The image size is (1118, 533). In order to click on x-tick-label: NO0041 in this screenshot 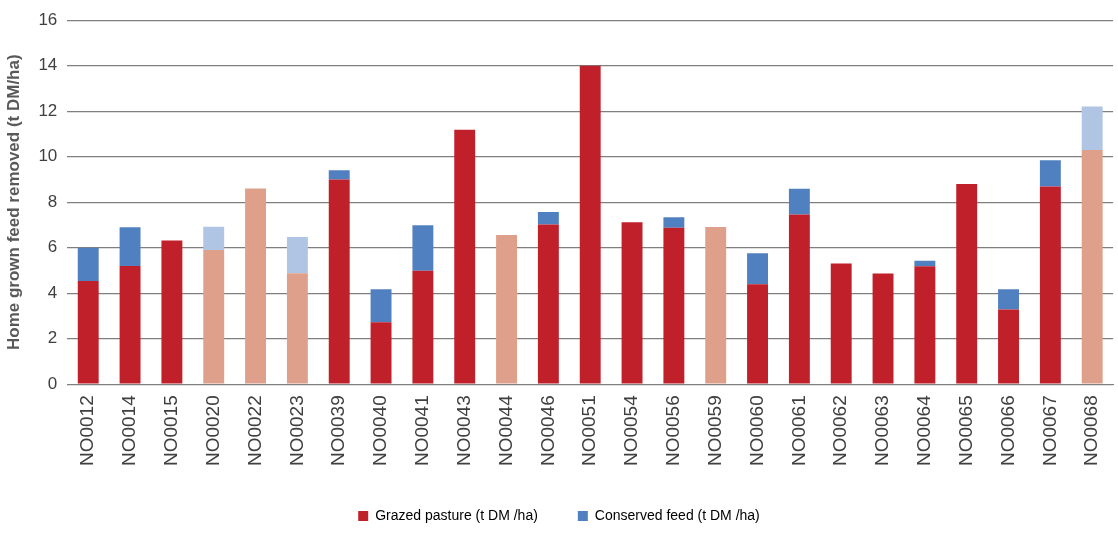, I will do `click(422, 431)`.